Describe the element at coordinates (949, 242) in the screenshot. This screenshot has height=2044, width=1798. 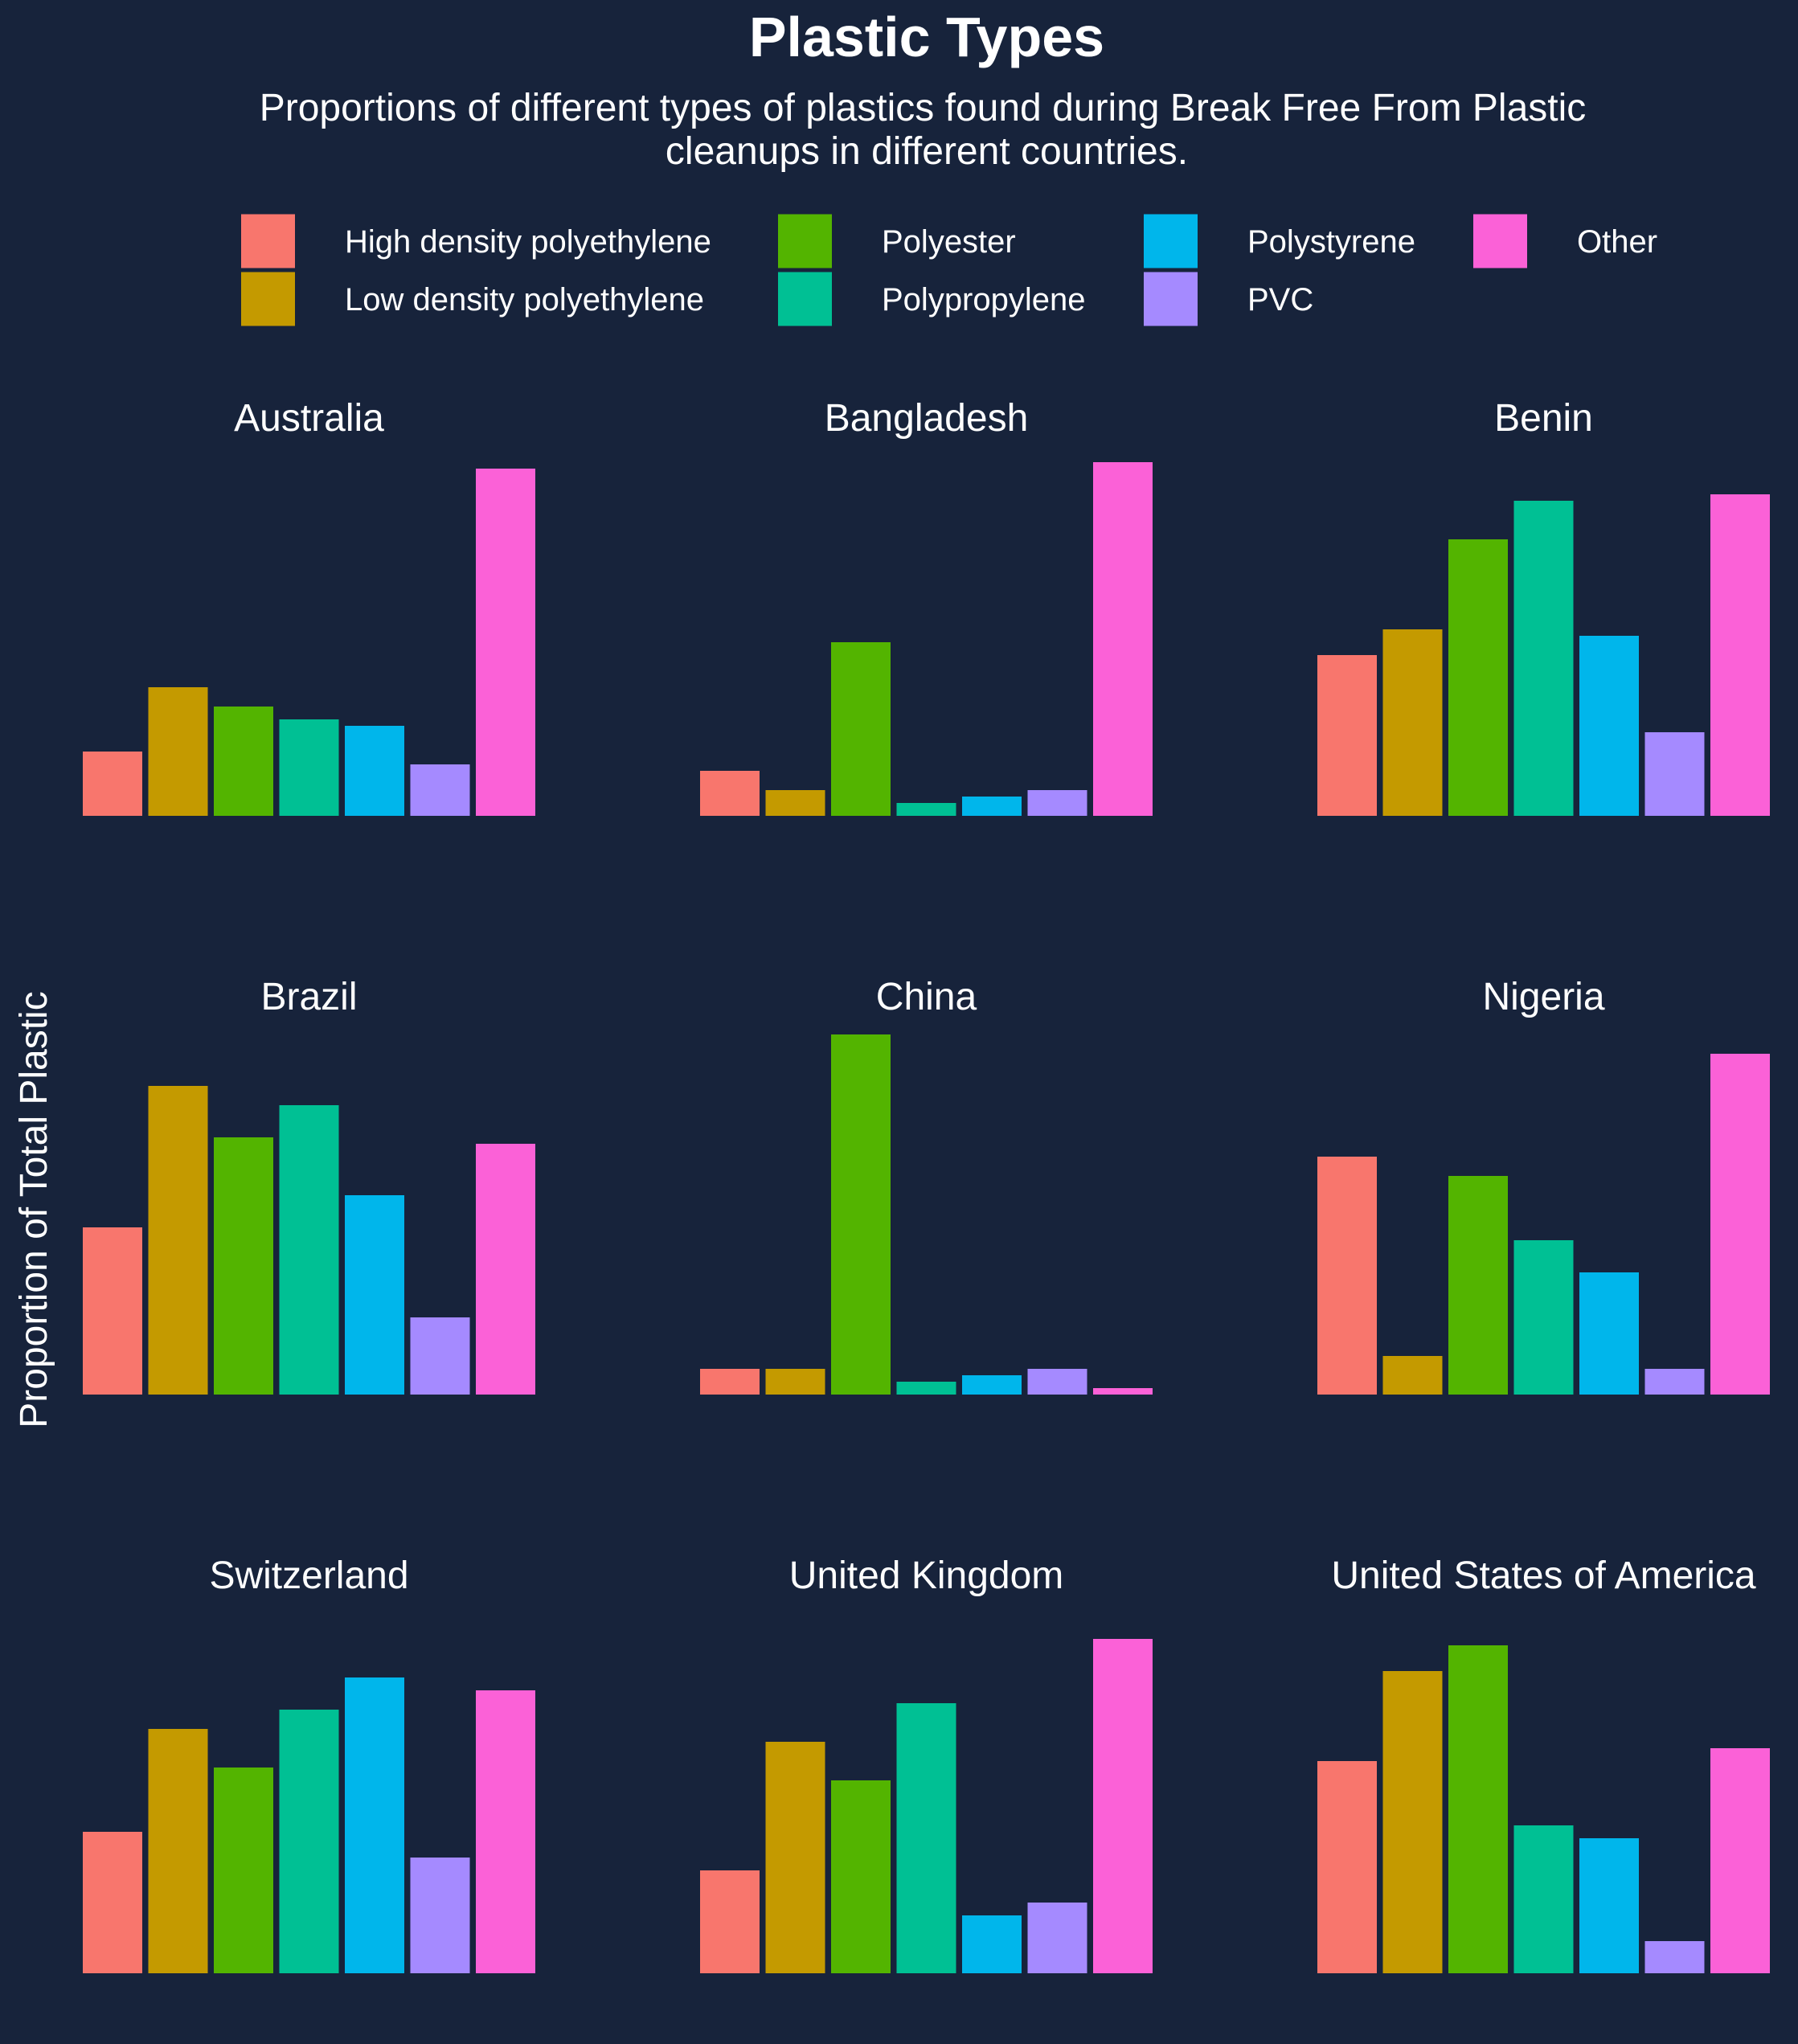
I see `legend-label: Polyester` at that location.